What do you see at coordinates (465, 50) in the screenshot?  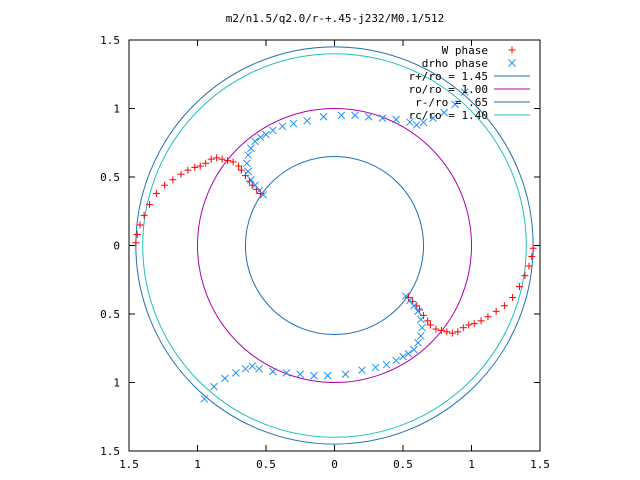 I see `legend-label: W phase` at bounding box center [465, 50].